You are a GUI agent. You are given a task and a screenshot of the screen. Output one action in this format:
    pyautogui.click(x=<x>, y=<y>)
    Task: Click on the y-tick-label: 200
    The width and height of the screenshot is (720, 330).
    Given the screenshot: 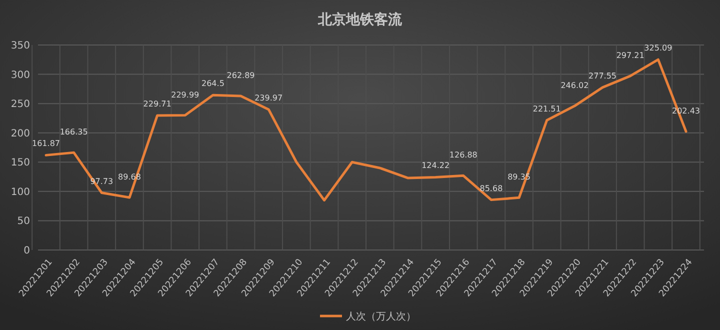 What is the action you would take?
    pyautogui.click(x=20, y=134)
    